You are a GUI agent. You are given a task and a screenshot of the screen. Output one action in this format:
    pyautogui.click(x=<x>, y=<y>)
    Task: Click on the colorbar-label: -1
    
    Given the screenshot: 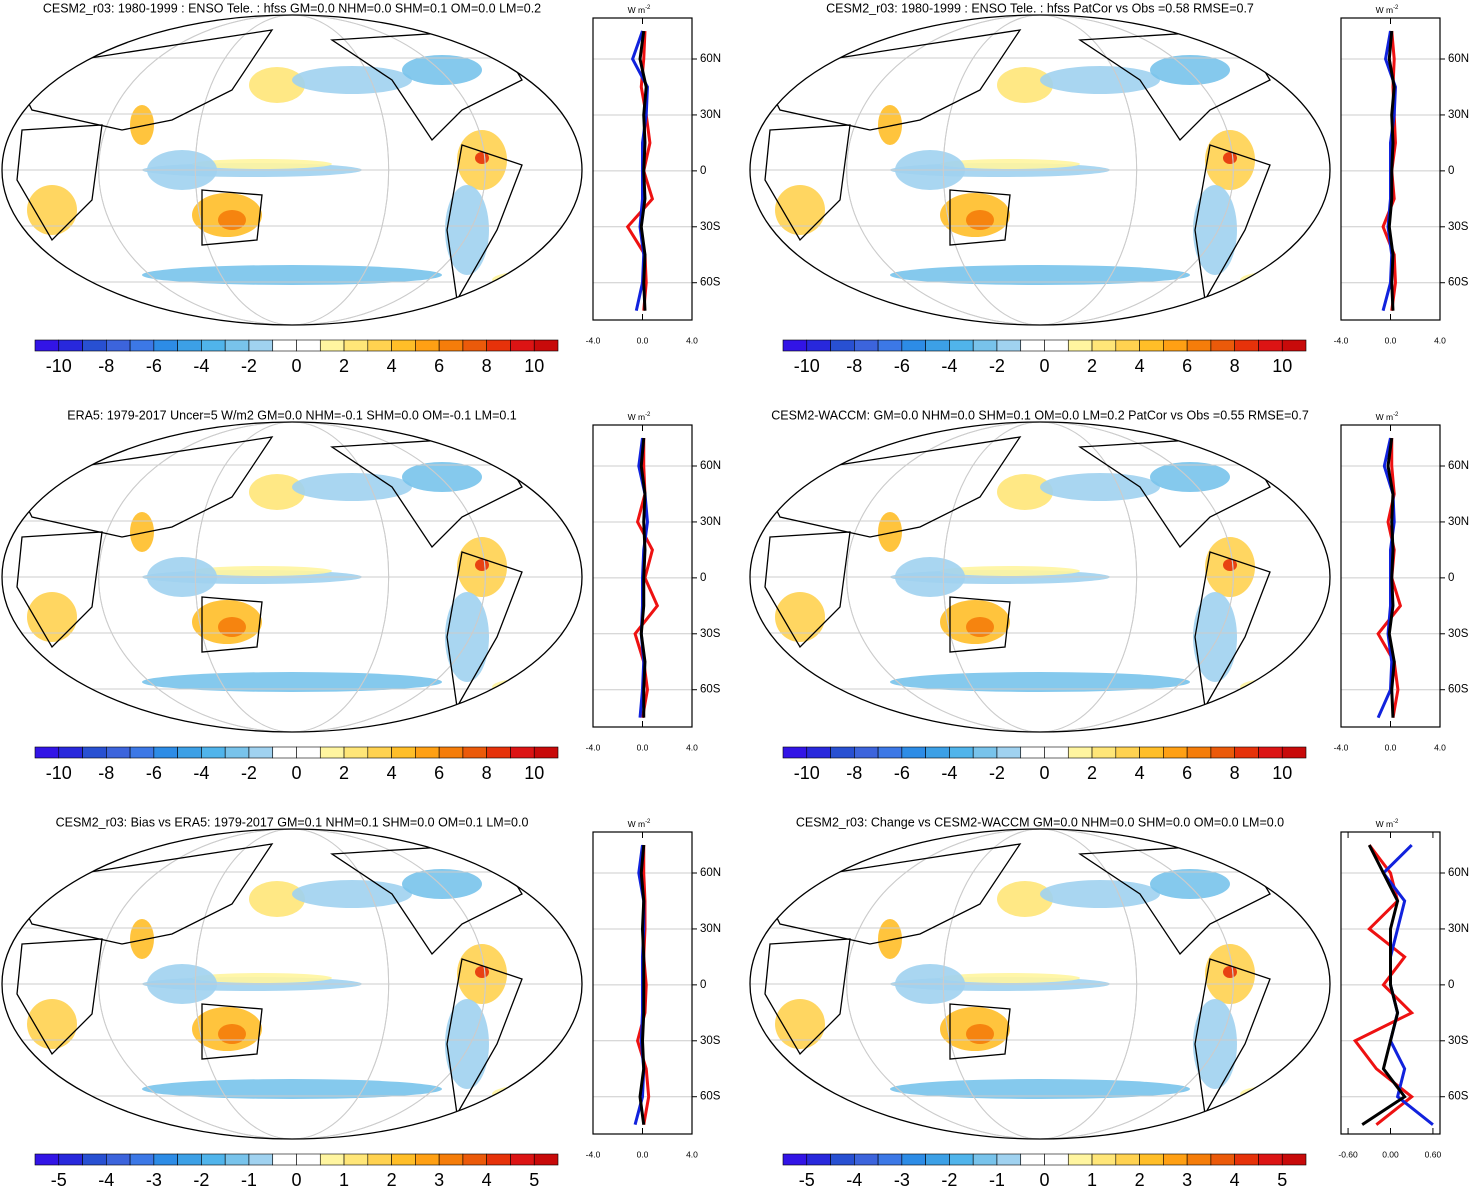 What is the action you would take?
    pyautogui.click(x=997, y=1178)
    